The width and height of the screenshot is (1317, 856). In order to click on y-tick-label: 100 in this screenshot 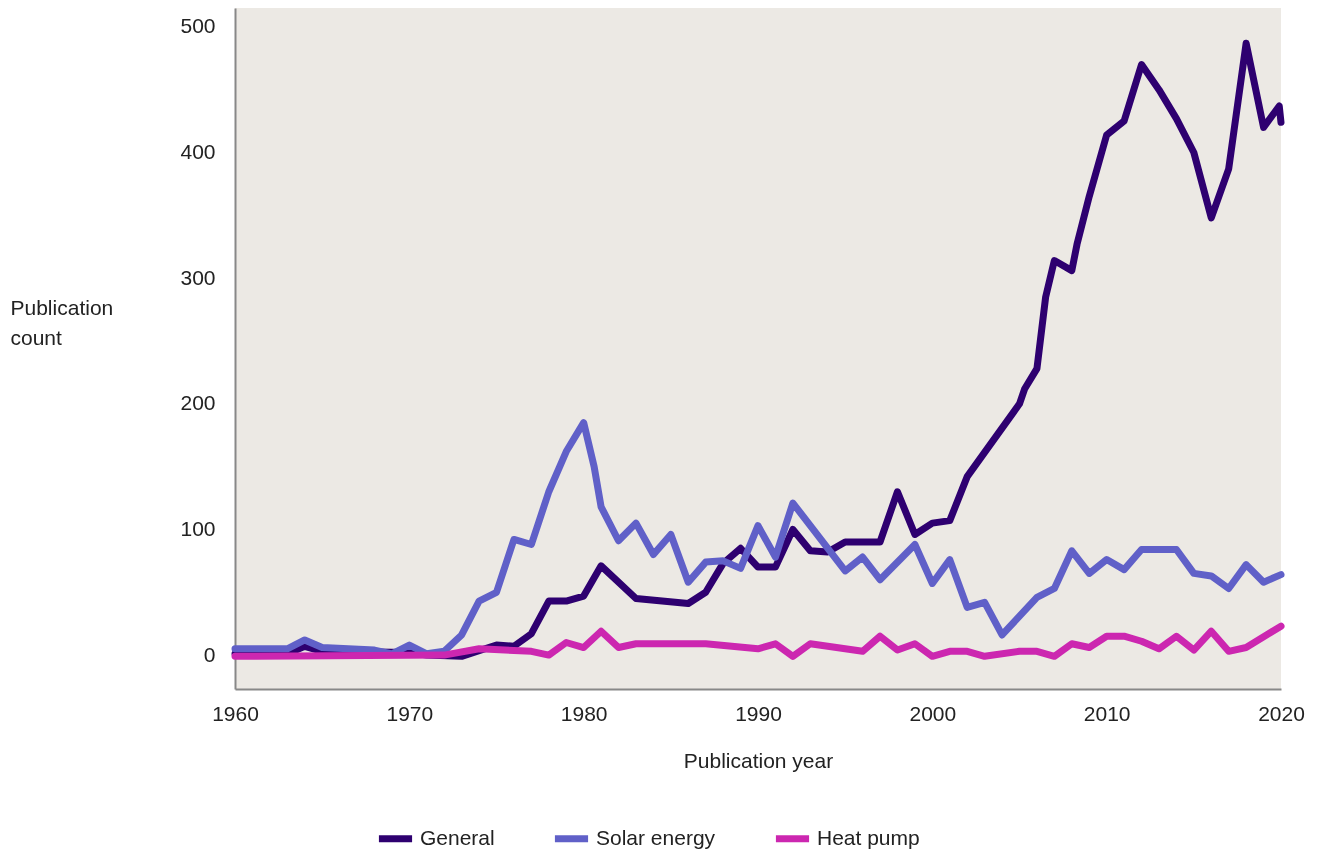, I will do `click(198, 528)`.